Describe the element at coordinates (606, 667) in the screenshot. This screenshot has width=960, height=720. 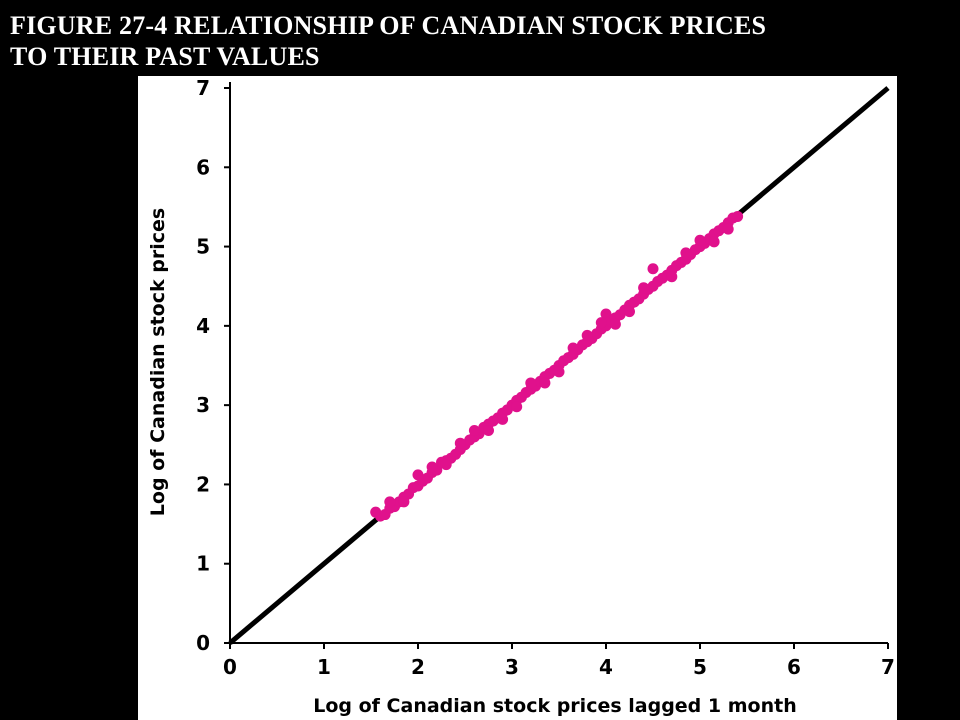
I see `x-tick-label: 4` at that location.